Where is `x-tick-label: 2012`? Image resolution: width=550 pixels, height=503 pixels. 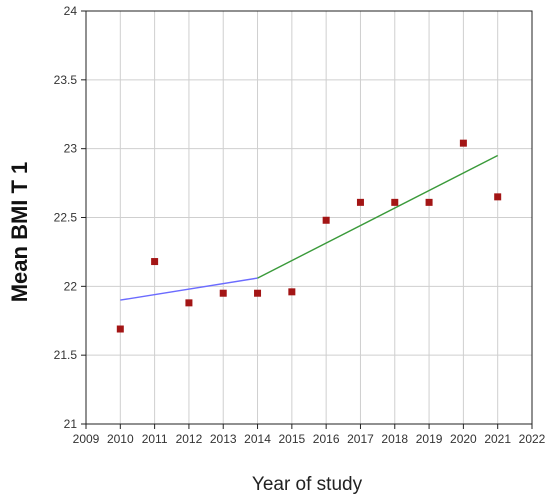
x-tick-label: 2012 is located at coordinates (189, 439).